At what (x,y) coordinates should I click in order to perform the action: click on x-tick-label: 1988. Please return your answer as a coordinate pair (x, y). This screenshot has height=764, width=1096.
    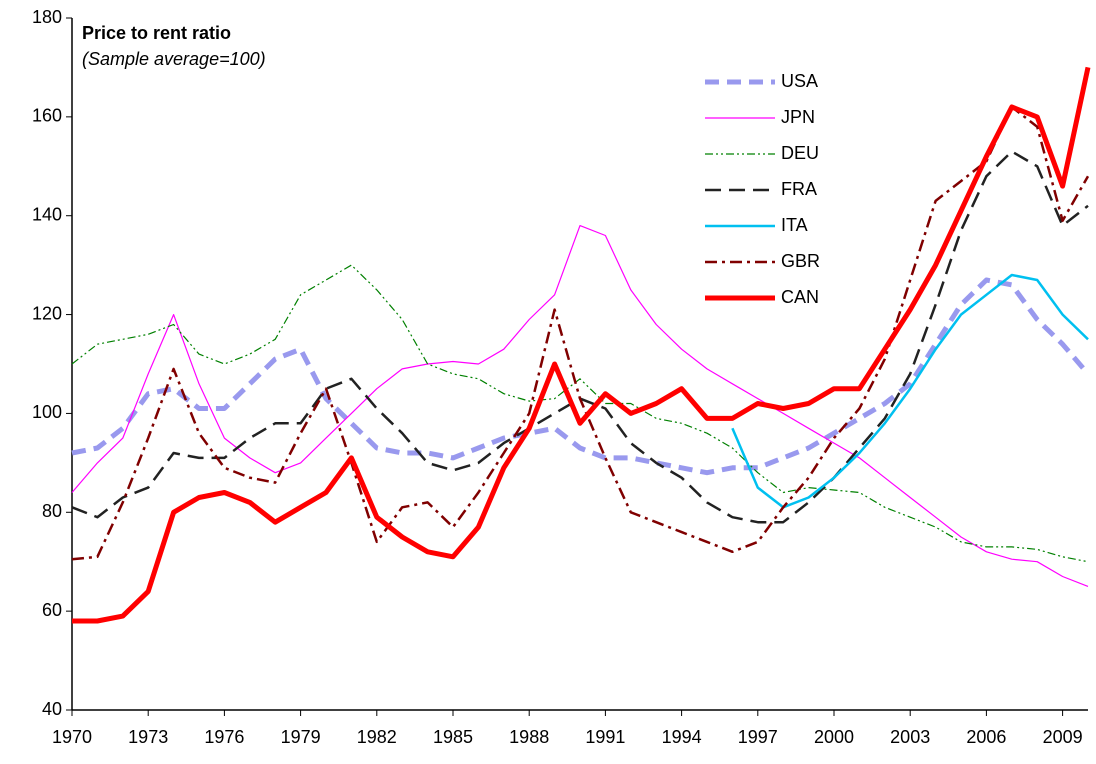
    Looking at the image, I should click on (529, 737).